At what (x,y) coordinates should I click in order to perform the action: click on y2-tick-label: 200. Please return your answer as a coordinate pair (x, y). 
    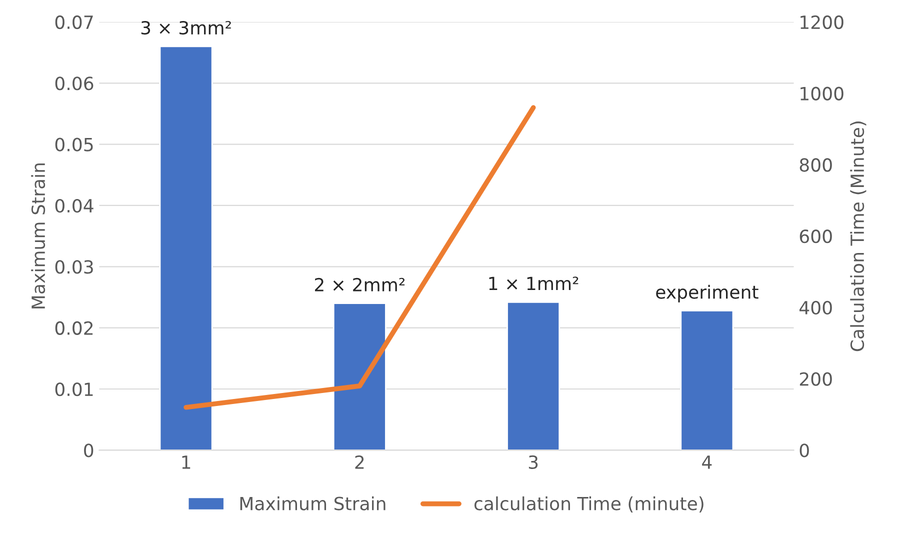
    Looking at the image, I should click on (816, 379).